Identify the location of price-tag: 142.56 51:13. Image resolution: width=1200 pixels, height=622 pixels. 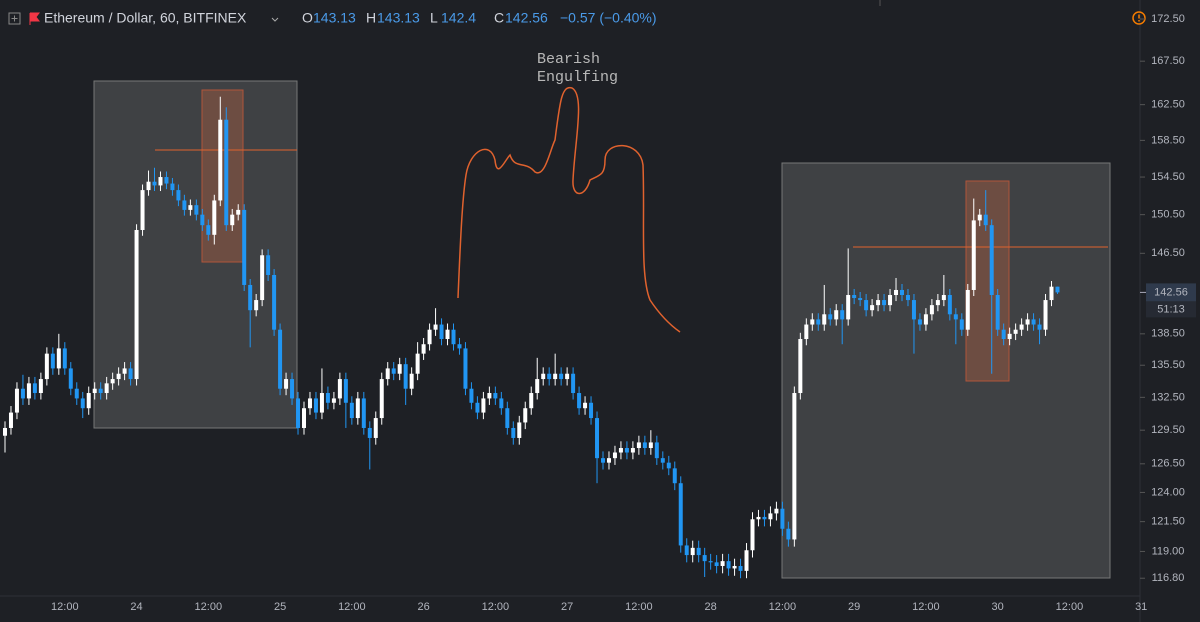
(1168, 300).